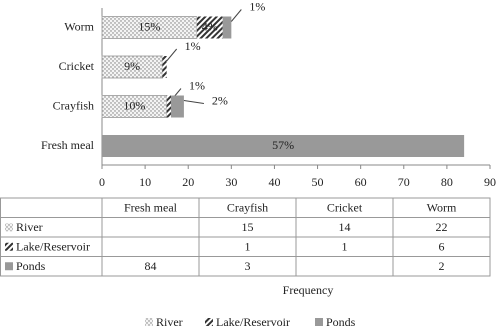  Describe the element at coordinates (132, 66) in the screenshot. I see `data-label: 9%` at that location.